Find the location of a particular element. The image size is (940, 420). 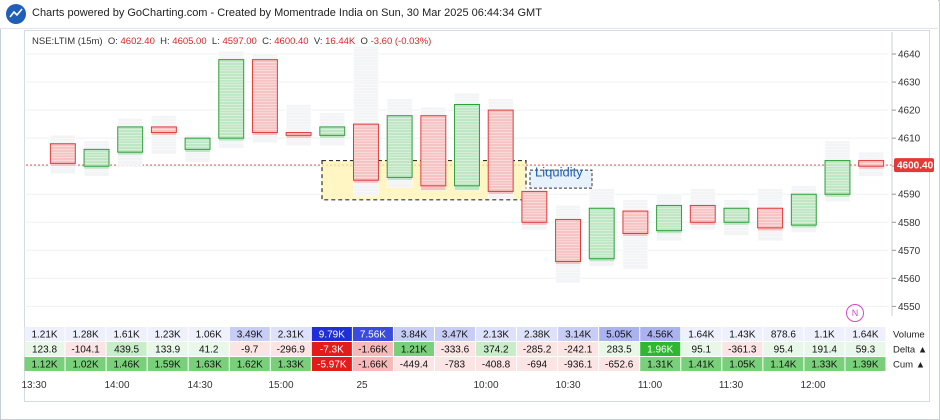

high-label: H: is located at coordinates (165, 41).